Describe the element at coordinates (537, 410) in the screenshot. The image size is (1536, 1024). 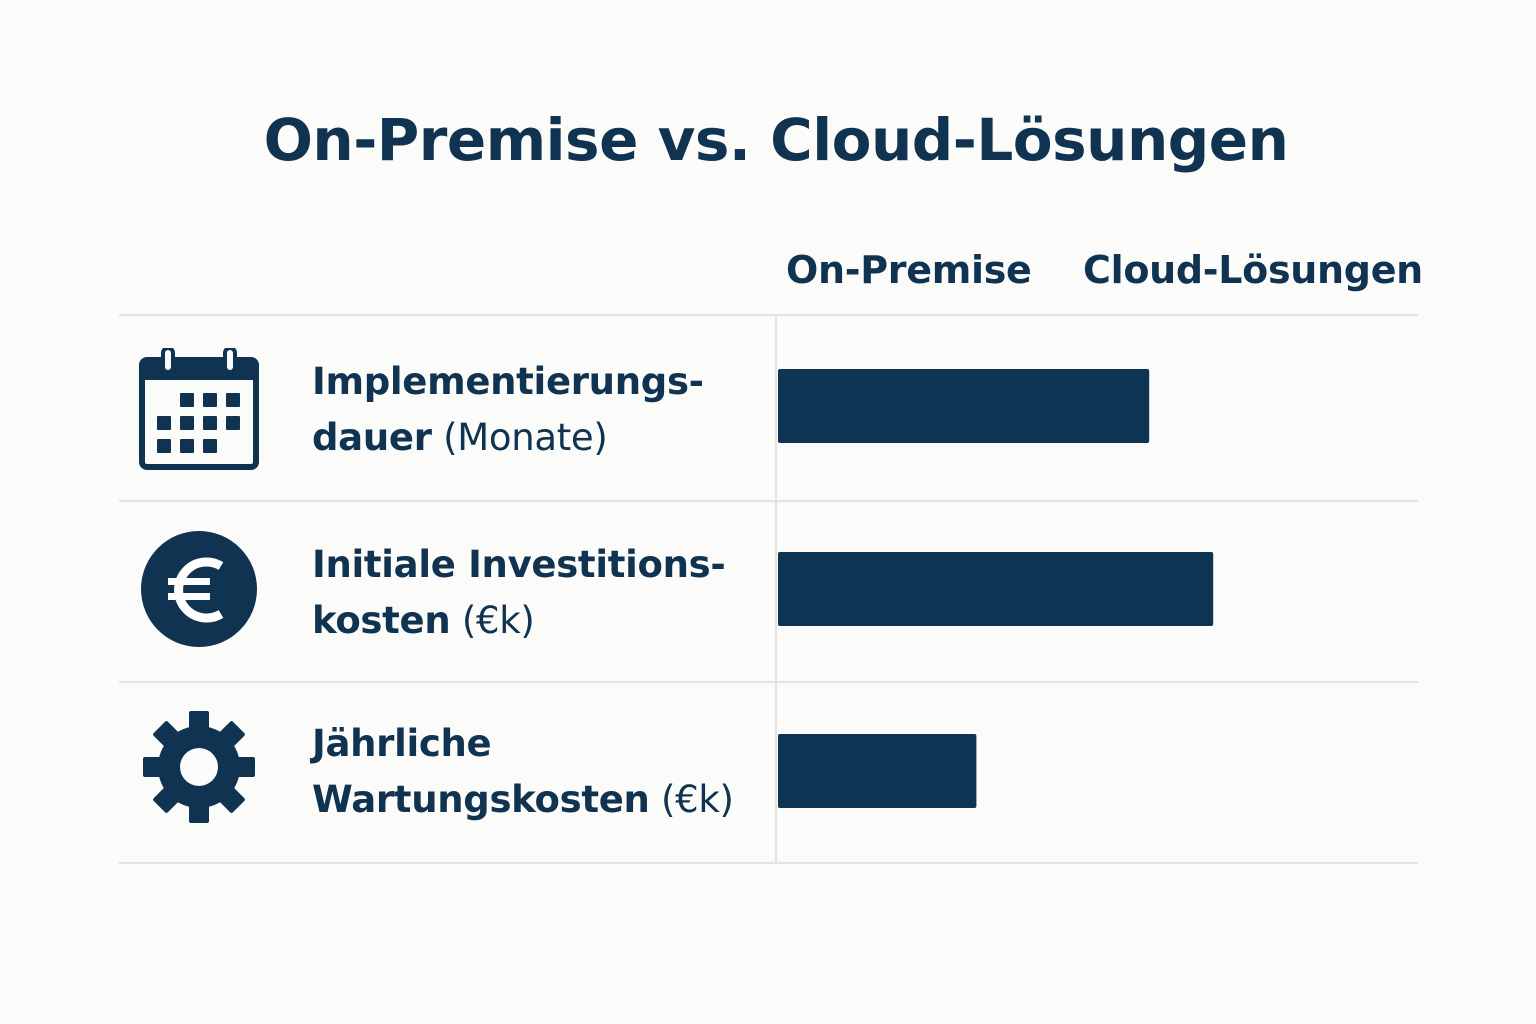
I see `row-label-implementation: Implementierungs- dauer (Monate)` at that location.